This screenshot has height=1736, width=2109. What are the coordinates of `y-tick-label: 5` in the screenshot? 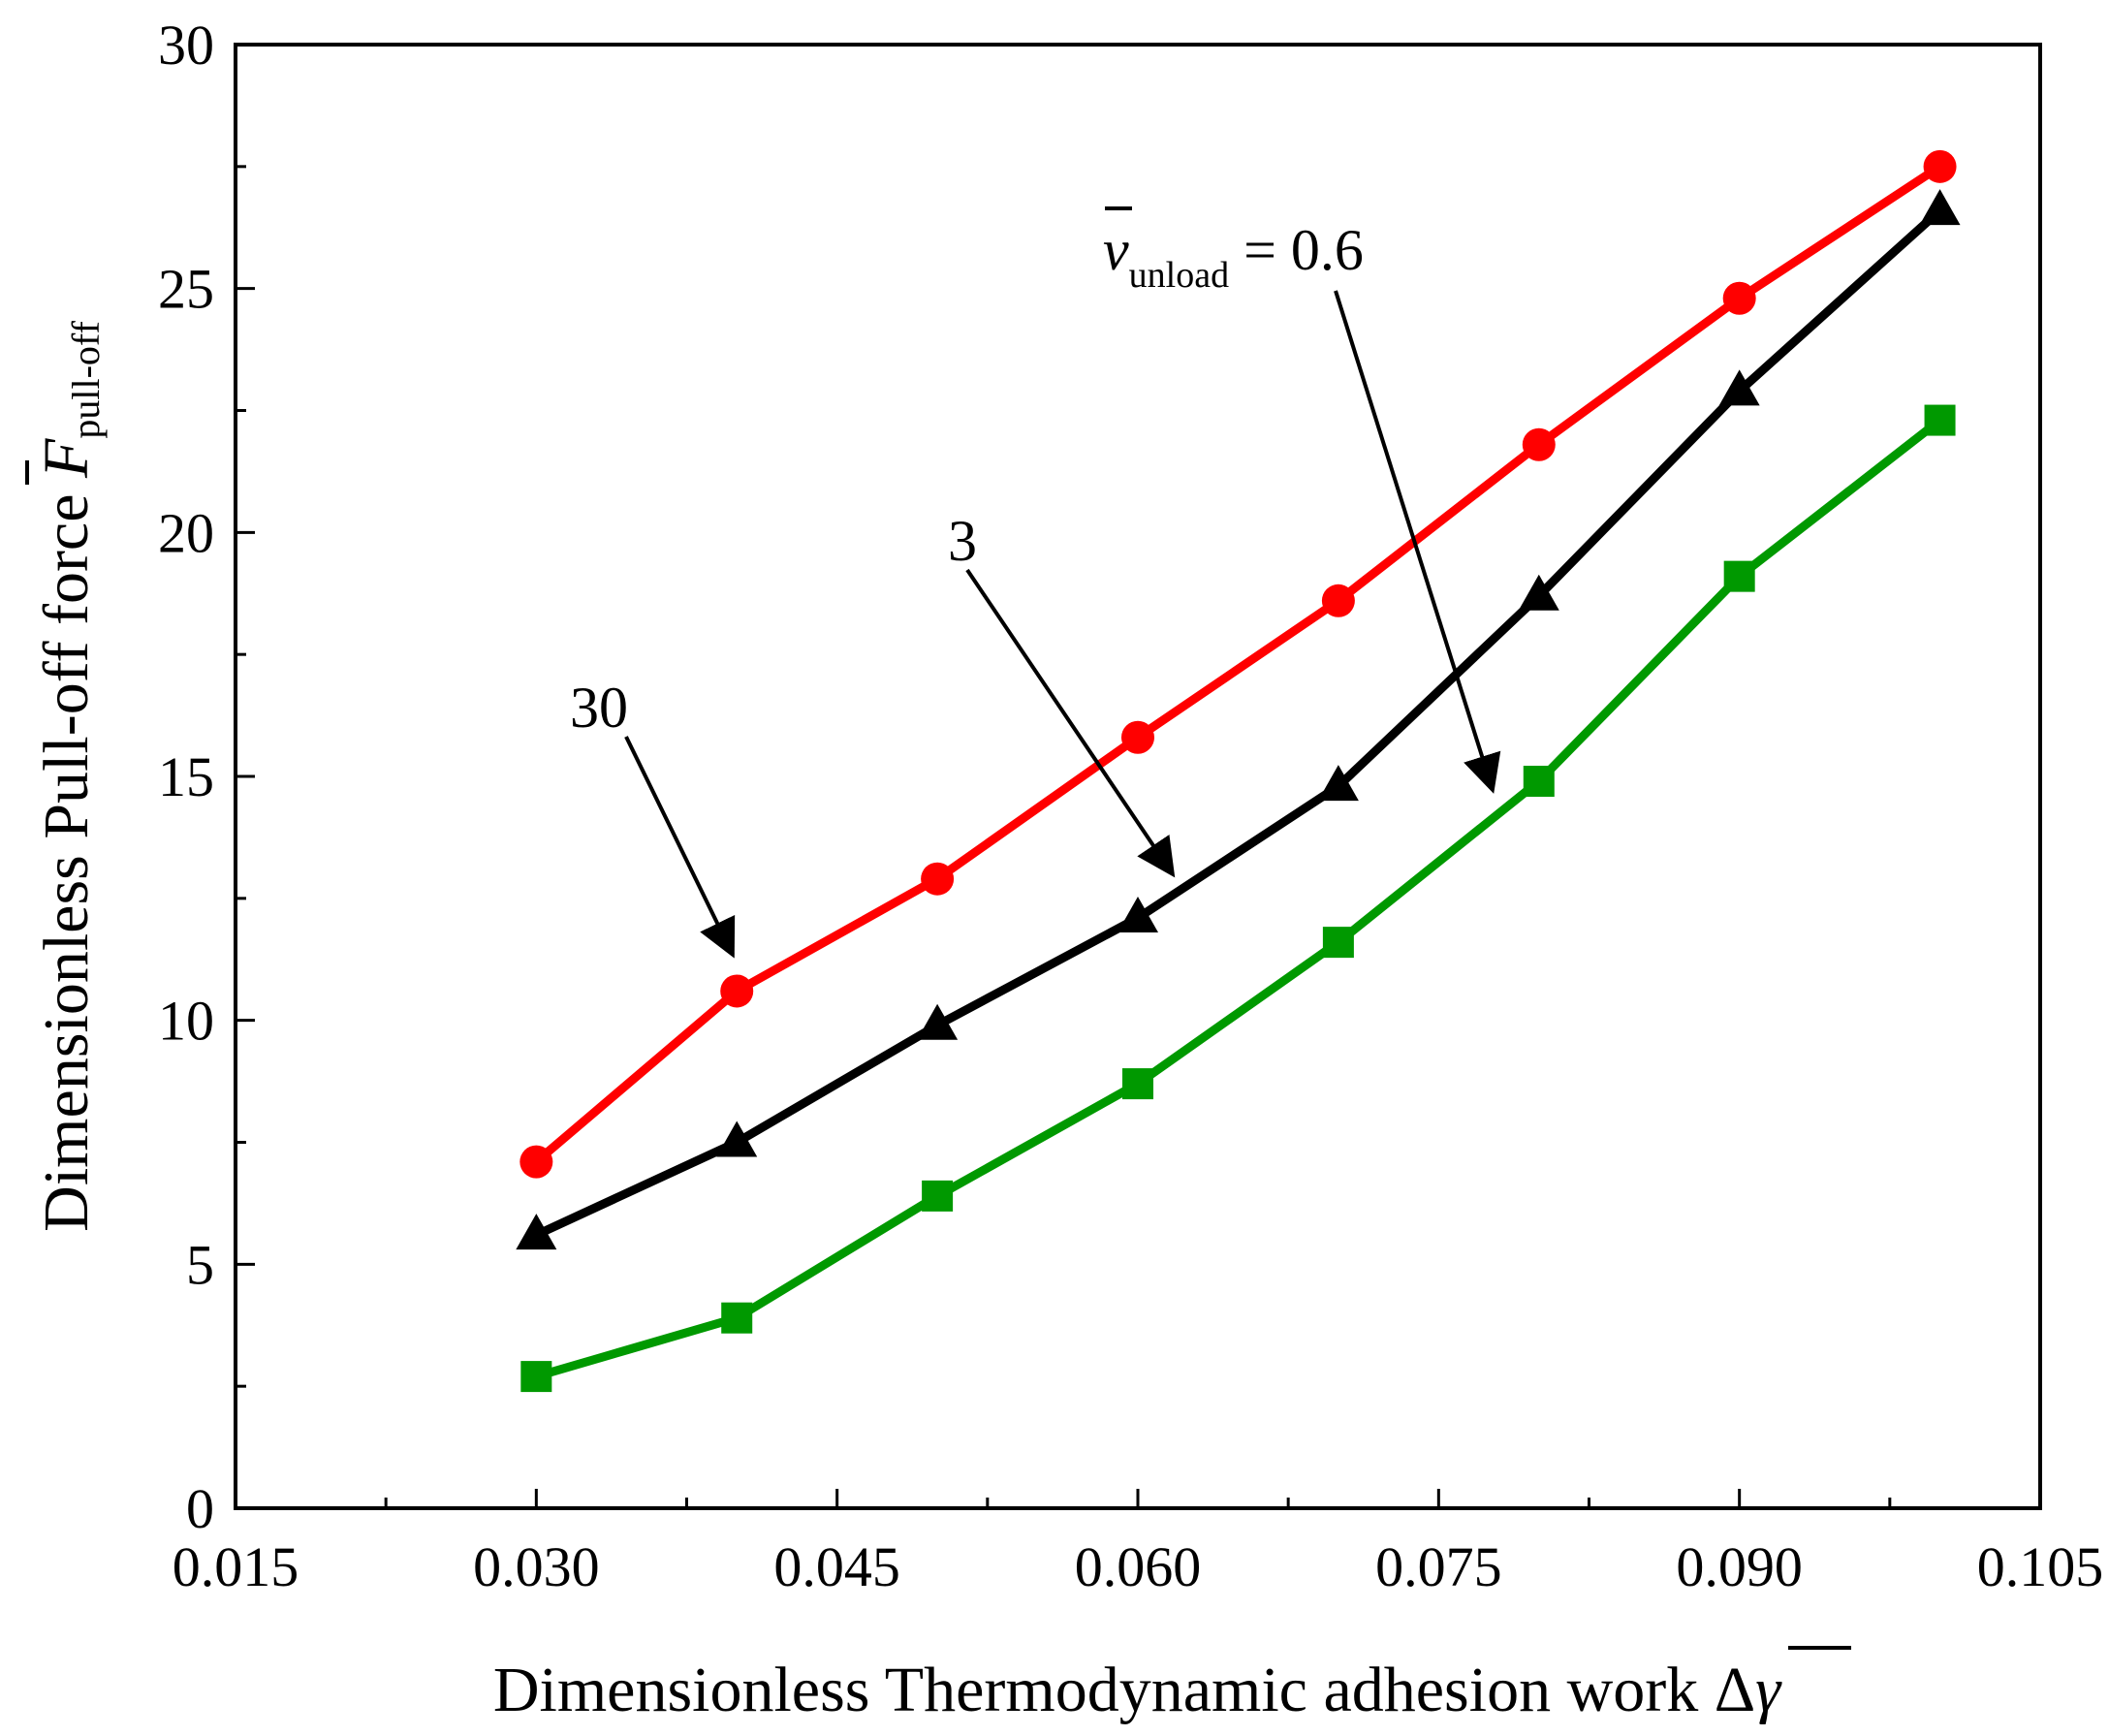 It's located at (200, 1264).